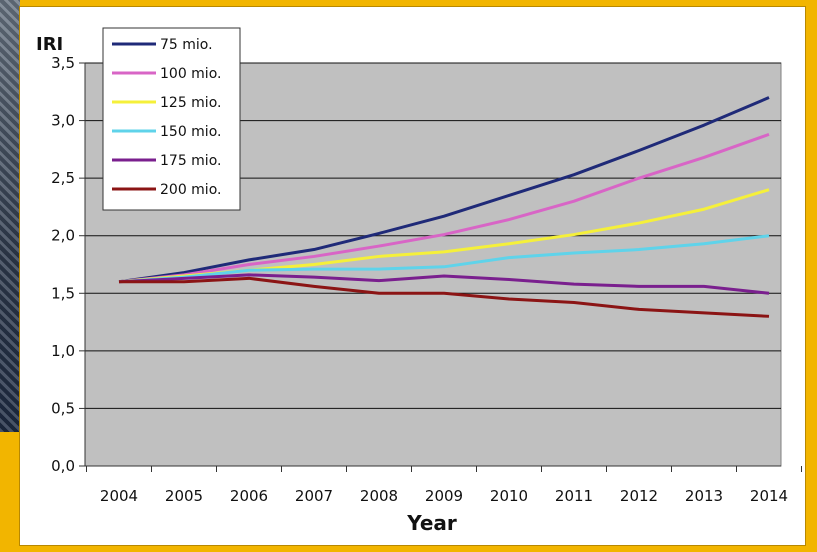 The image size is (817, 552). Describe the element at coordinates (639, 496) in the screenshot. I see `x-tick-label: 2012` at that location.